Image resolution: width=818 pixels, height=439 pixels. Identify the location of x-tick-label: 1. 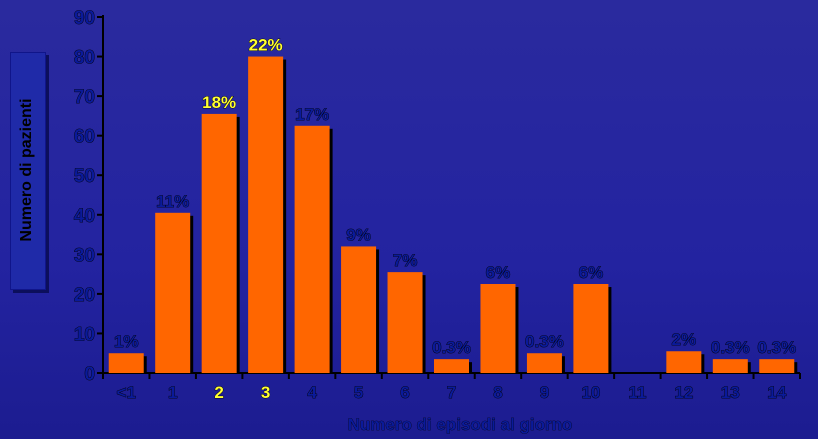
(172, 392).